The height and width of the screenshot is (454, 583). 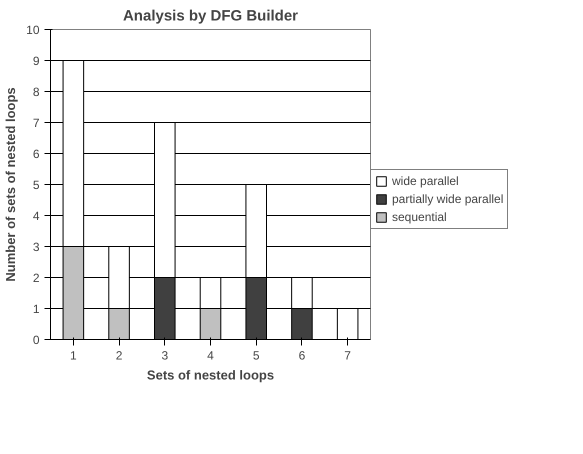 I want to click on legend-label: wide parallel, so click(x=425, y=181).